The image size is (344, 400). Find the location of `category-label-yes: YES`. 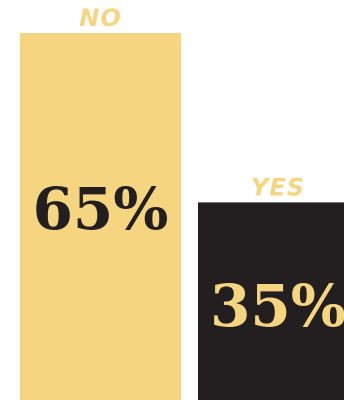

category-label-yes: YES is located at coordinates (278, 187).